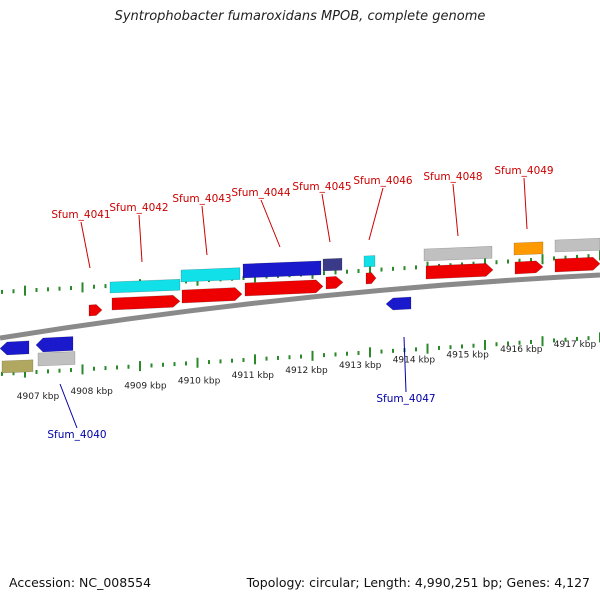  I want to click on gene-label: Sfum_4045, so click(321, 187).